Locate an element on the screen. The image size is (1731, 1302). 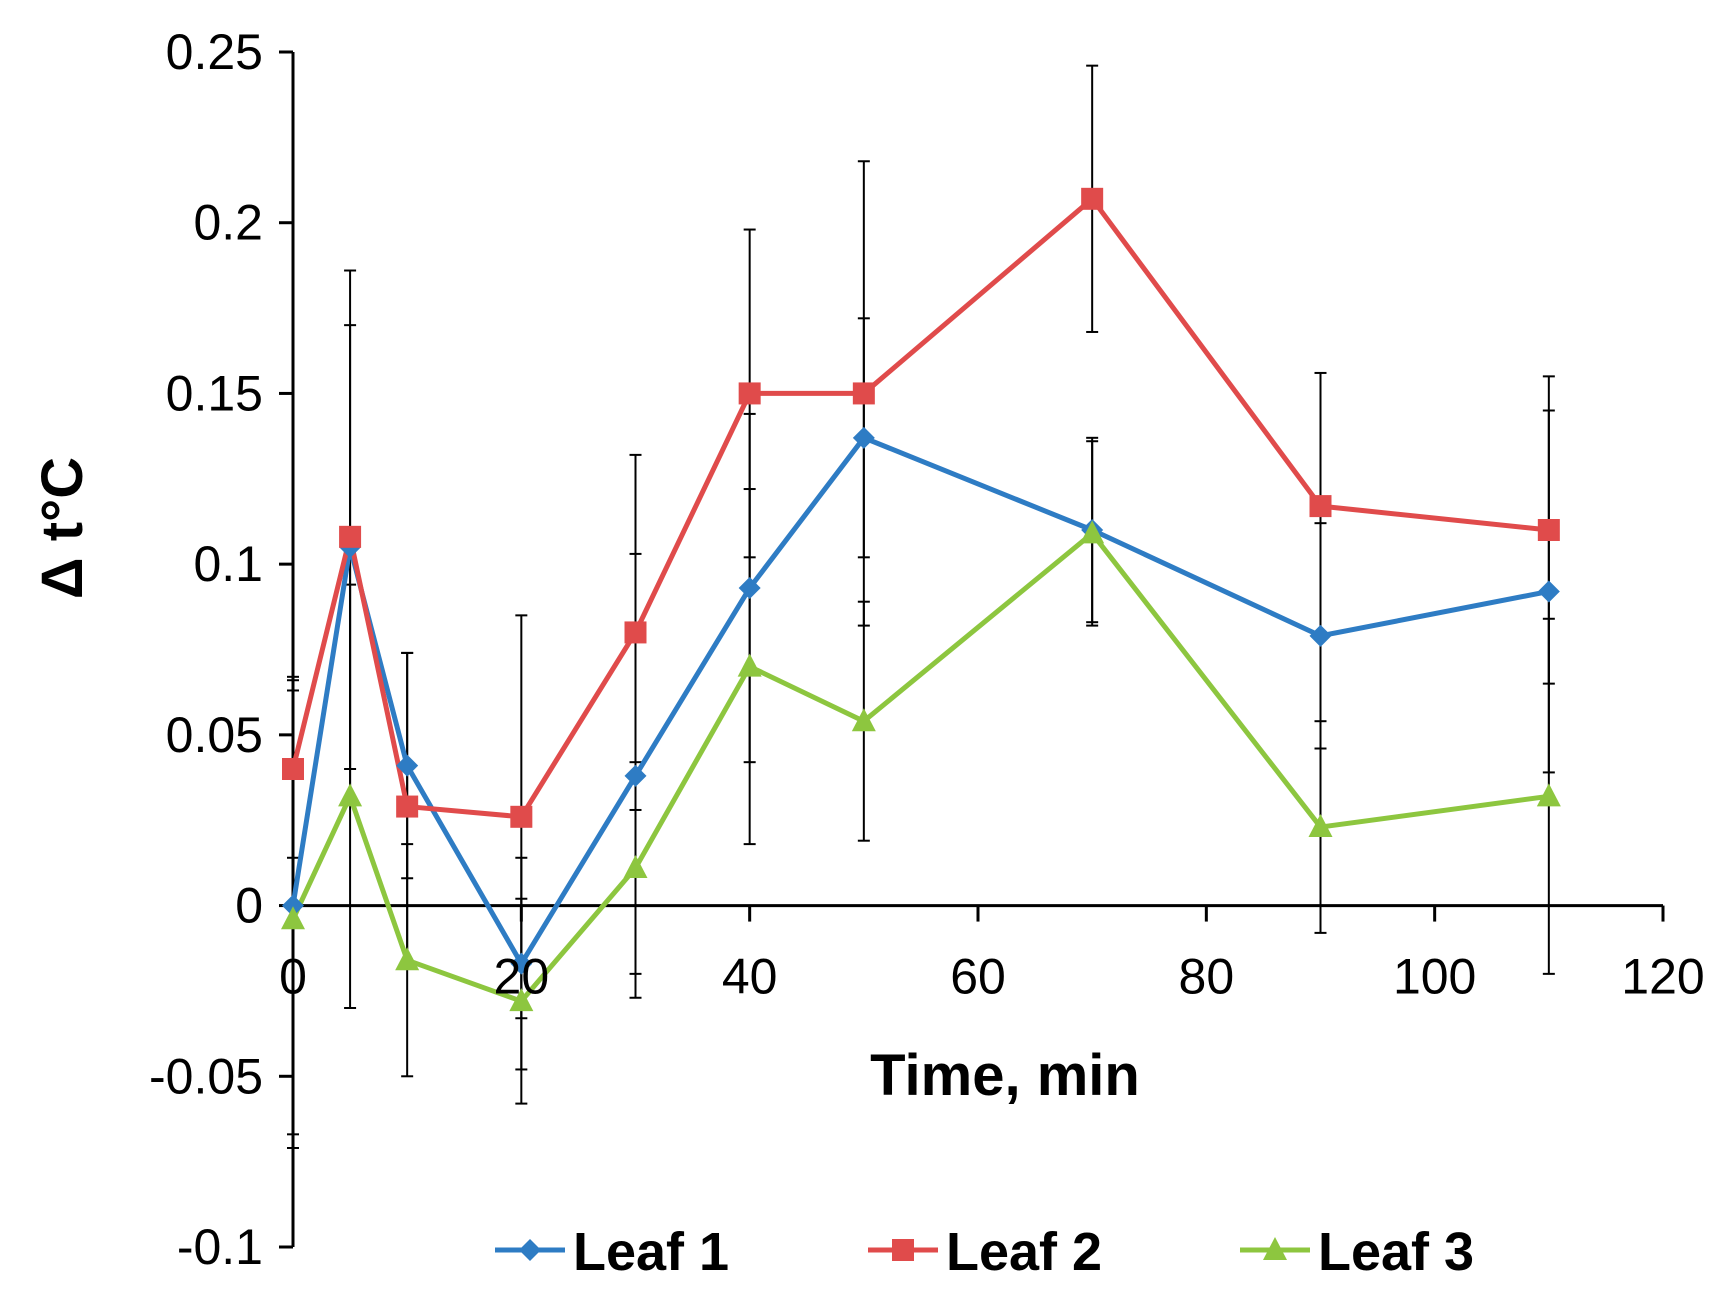
legend-label-leaf-2: Leaf 2 is located at coordinates (1024, 1252).